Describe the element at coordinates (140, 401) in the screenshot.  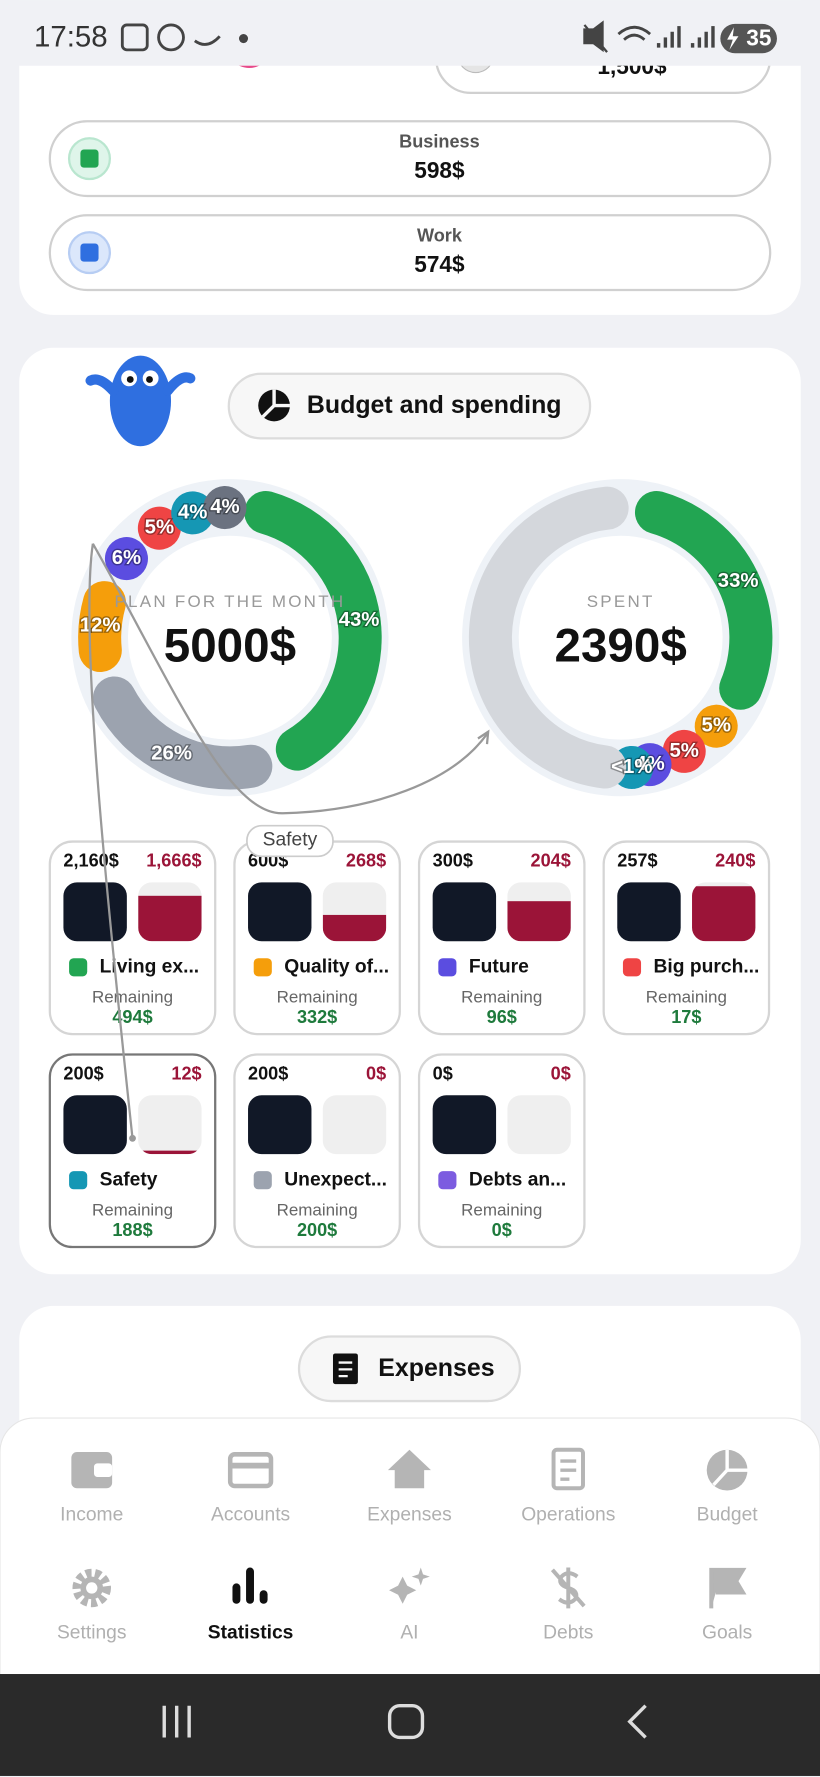
I see `mascot-body` at that location.